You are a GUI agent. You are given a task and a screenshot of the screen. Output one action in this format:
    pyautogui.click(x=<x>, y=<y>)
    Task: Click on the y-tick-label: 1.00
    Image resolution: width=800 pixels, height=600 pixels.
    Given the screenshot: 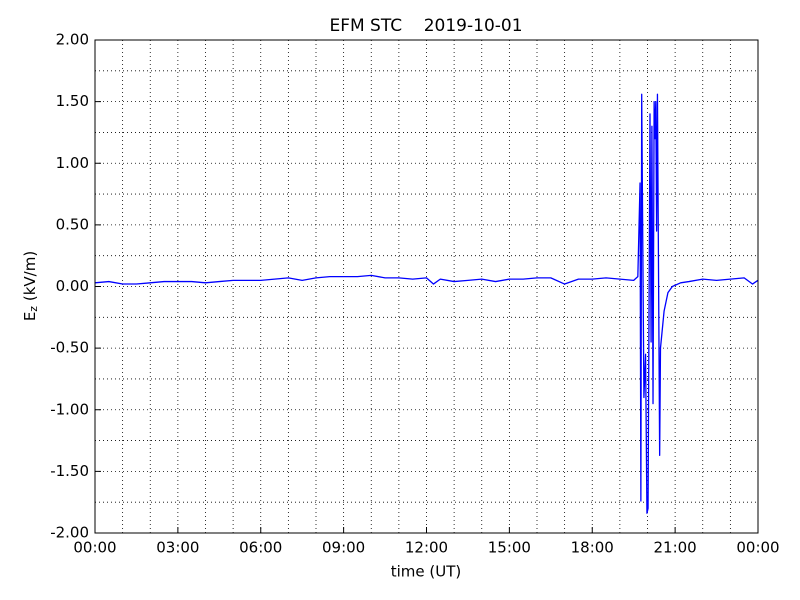 What is the action you would take?
    pyautogui.click(x=72, y=163)
    